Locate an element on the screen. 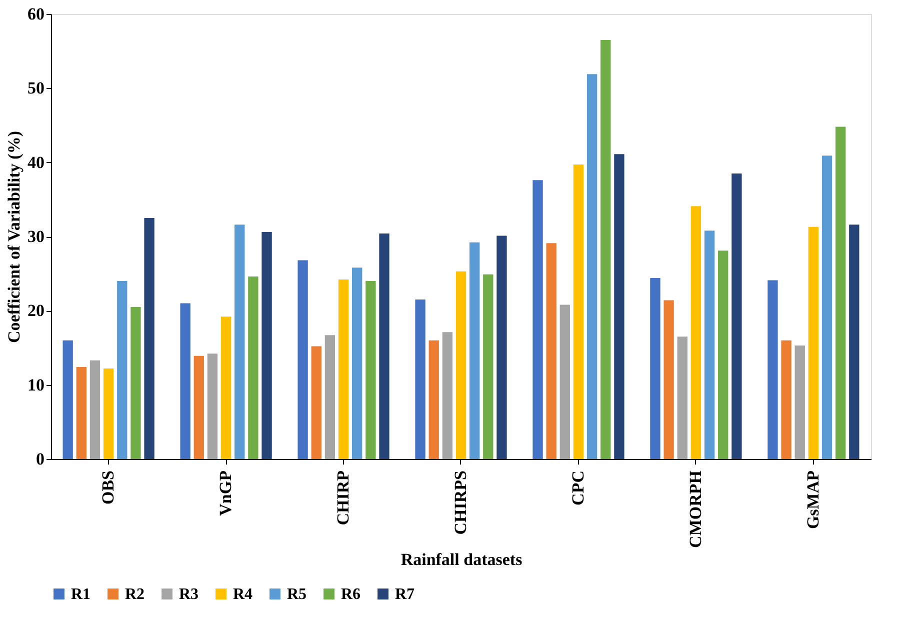 This screenshot has height=635, width=905. y-tick-label: 30 is located at coordinates (36, 236).